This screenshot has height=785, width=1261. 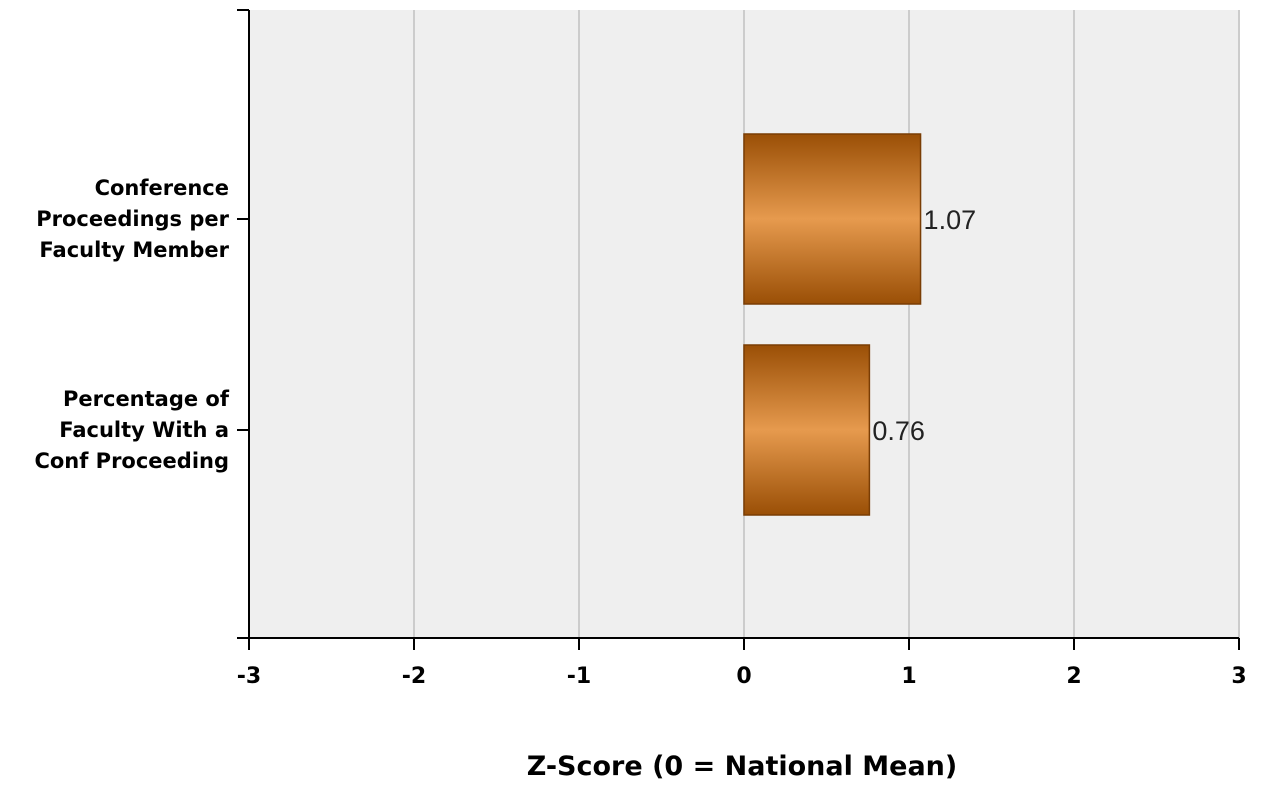 I want to click on x-tick-label: 1, so click(x=908, y=676).